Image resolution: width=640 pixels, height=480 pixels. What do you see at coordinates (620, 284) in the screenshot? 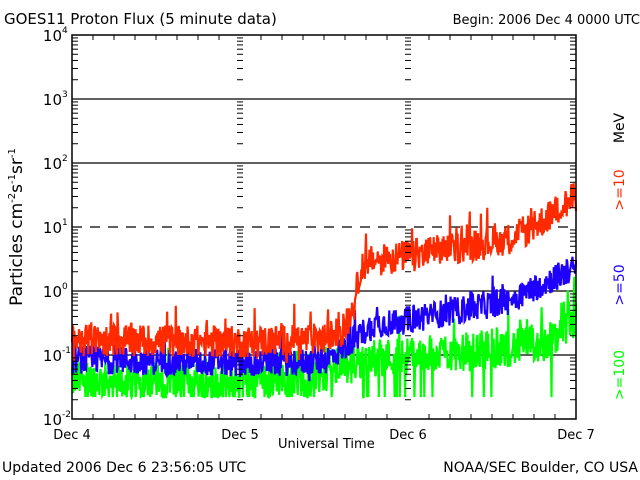
I see `legend-item: >=50` at bounding box center [620, 284].